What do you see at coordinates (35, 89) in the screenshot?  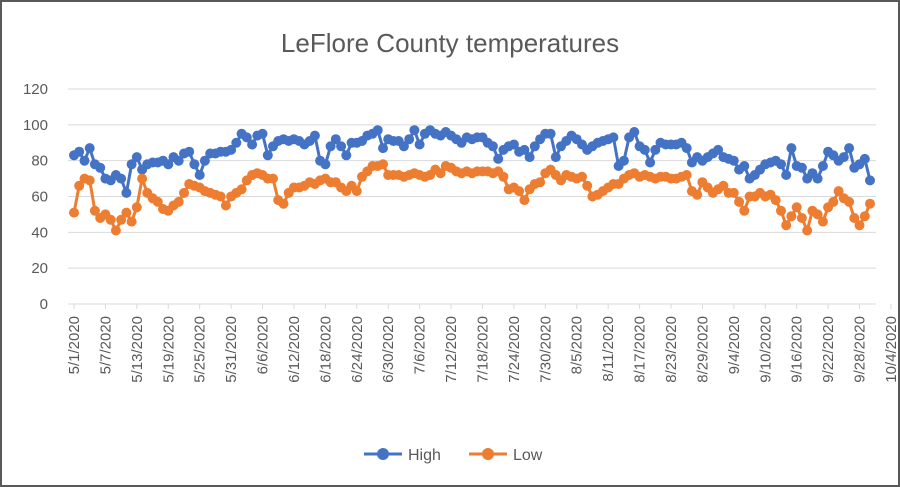 I see `y-tick-label: 120` at bounding box center [35, 89].